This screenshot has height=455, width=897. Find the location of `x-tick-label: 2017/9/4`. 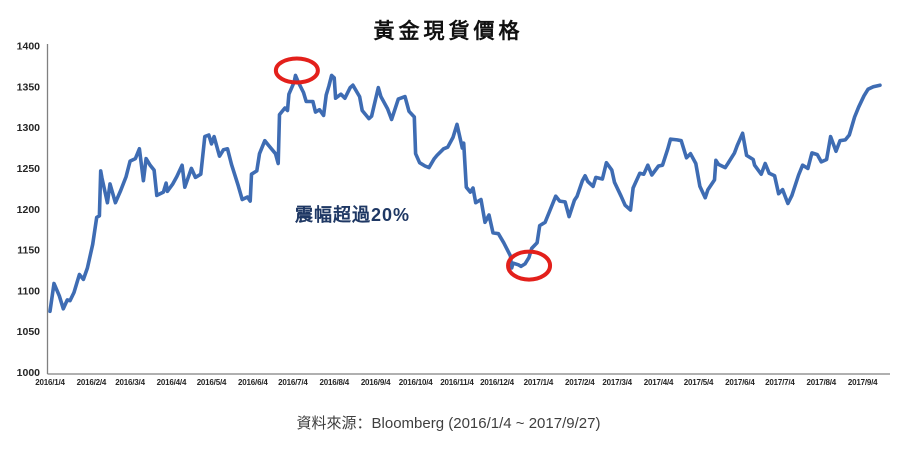

x-tick-label: 2017/9/4 is located at coordinates (863, 382).